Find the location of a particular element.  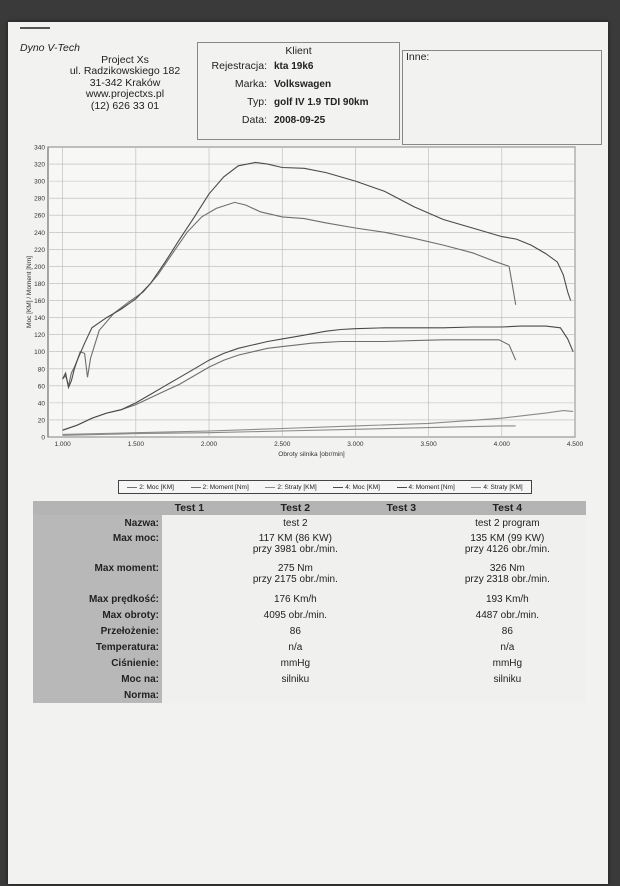

y-tick-label: 160 is located at coordinates (39, 301).